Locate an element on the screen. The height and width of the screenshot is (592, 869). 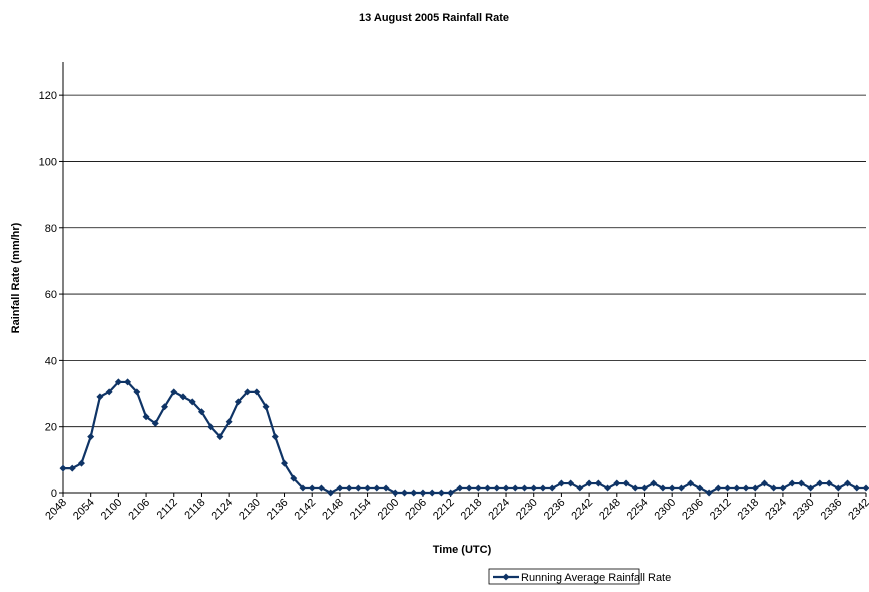
legend-box is located at coordinates (564, 576).